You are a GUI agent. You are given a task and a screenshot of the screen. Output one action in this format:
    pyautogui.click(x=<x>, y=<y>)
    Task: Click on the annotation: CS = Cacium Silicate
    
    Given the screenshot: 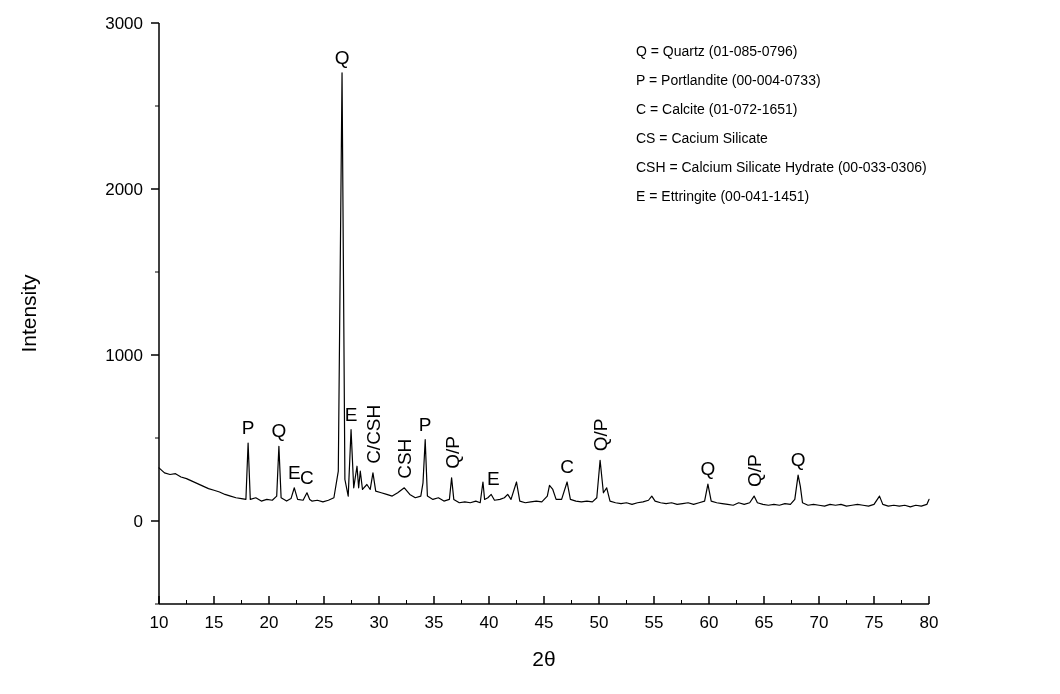 What is the action you would take?
    pyautogui.click(x=702, y=138)
    